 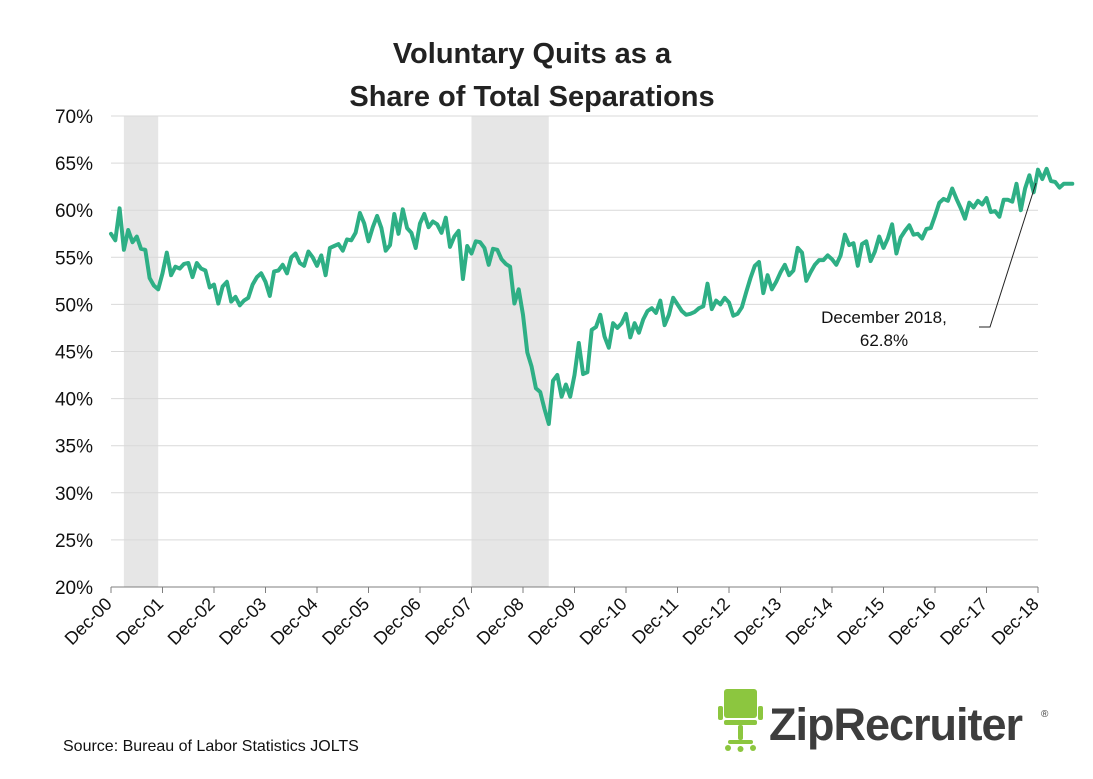 What do you see at coordinates (963, 621) in the screenshot?
I see `x-tick-label: Dec-17` at bounding box center [963, 621].